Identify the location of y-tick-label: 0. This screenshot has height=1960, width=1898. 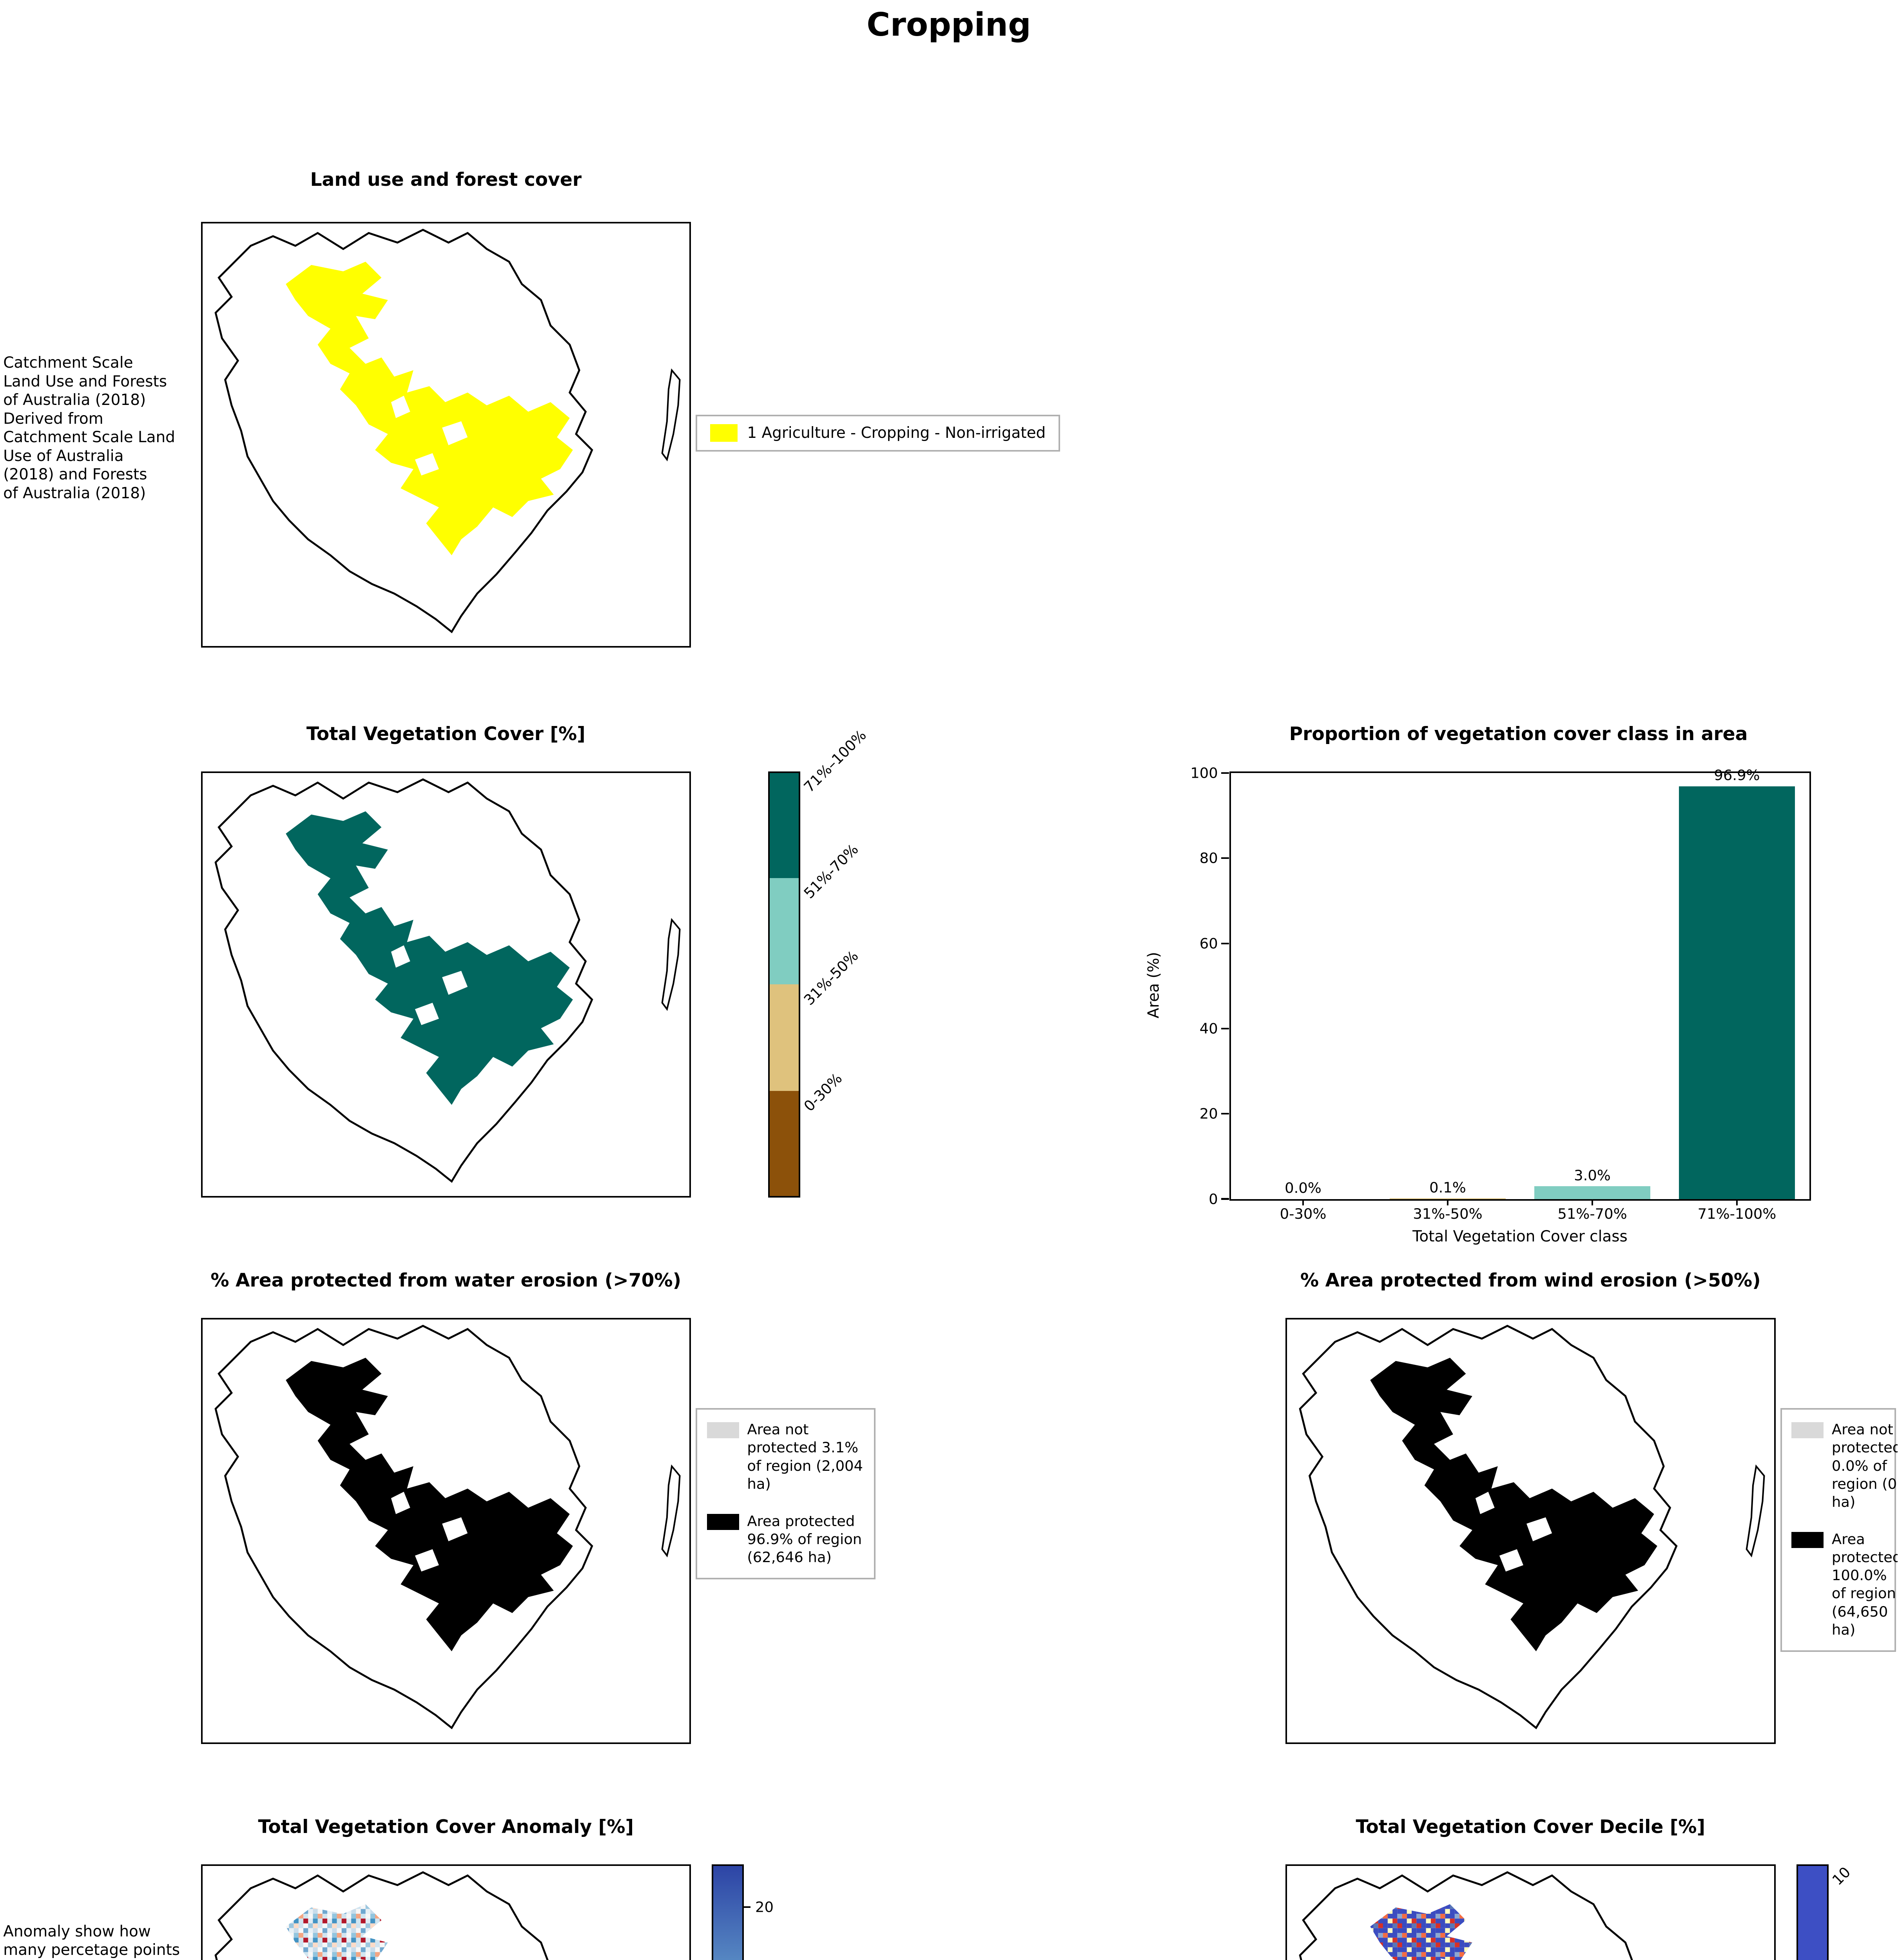
(1213, 1199).